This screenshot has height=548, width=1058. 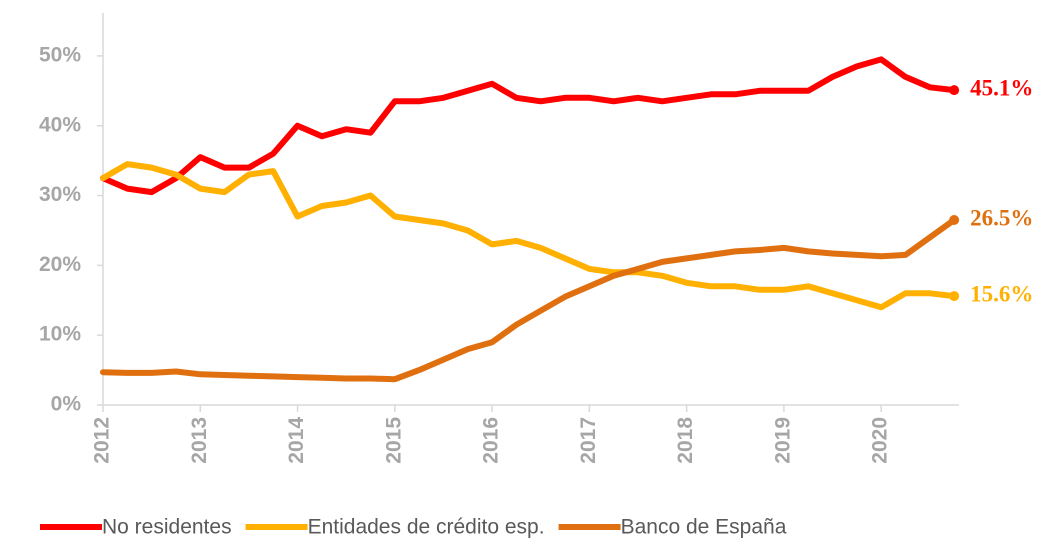 I want to click on x-tick-label: 2019, so click(x=782, y=440).